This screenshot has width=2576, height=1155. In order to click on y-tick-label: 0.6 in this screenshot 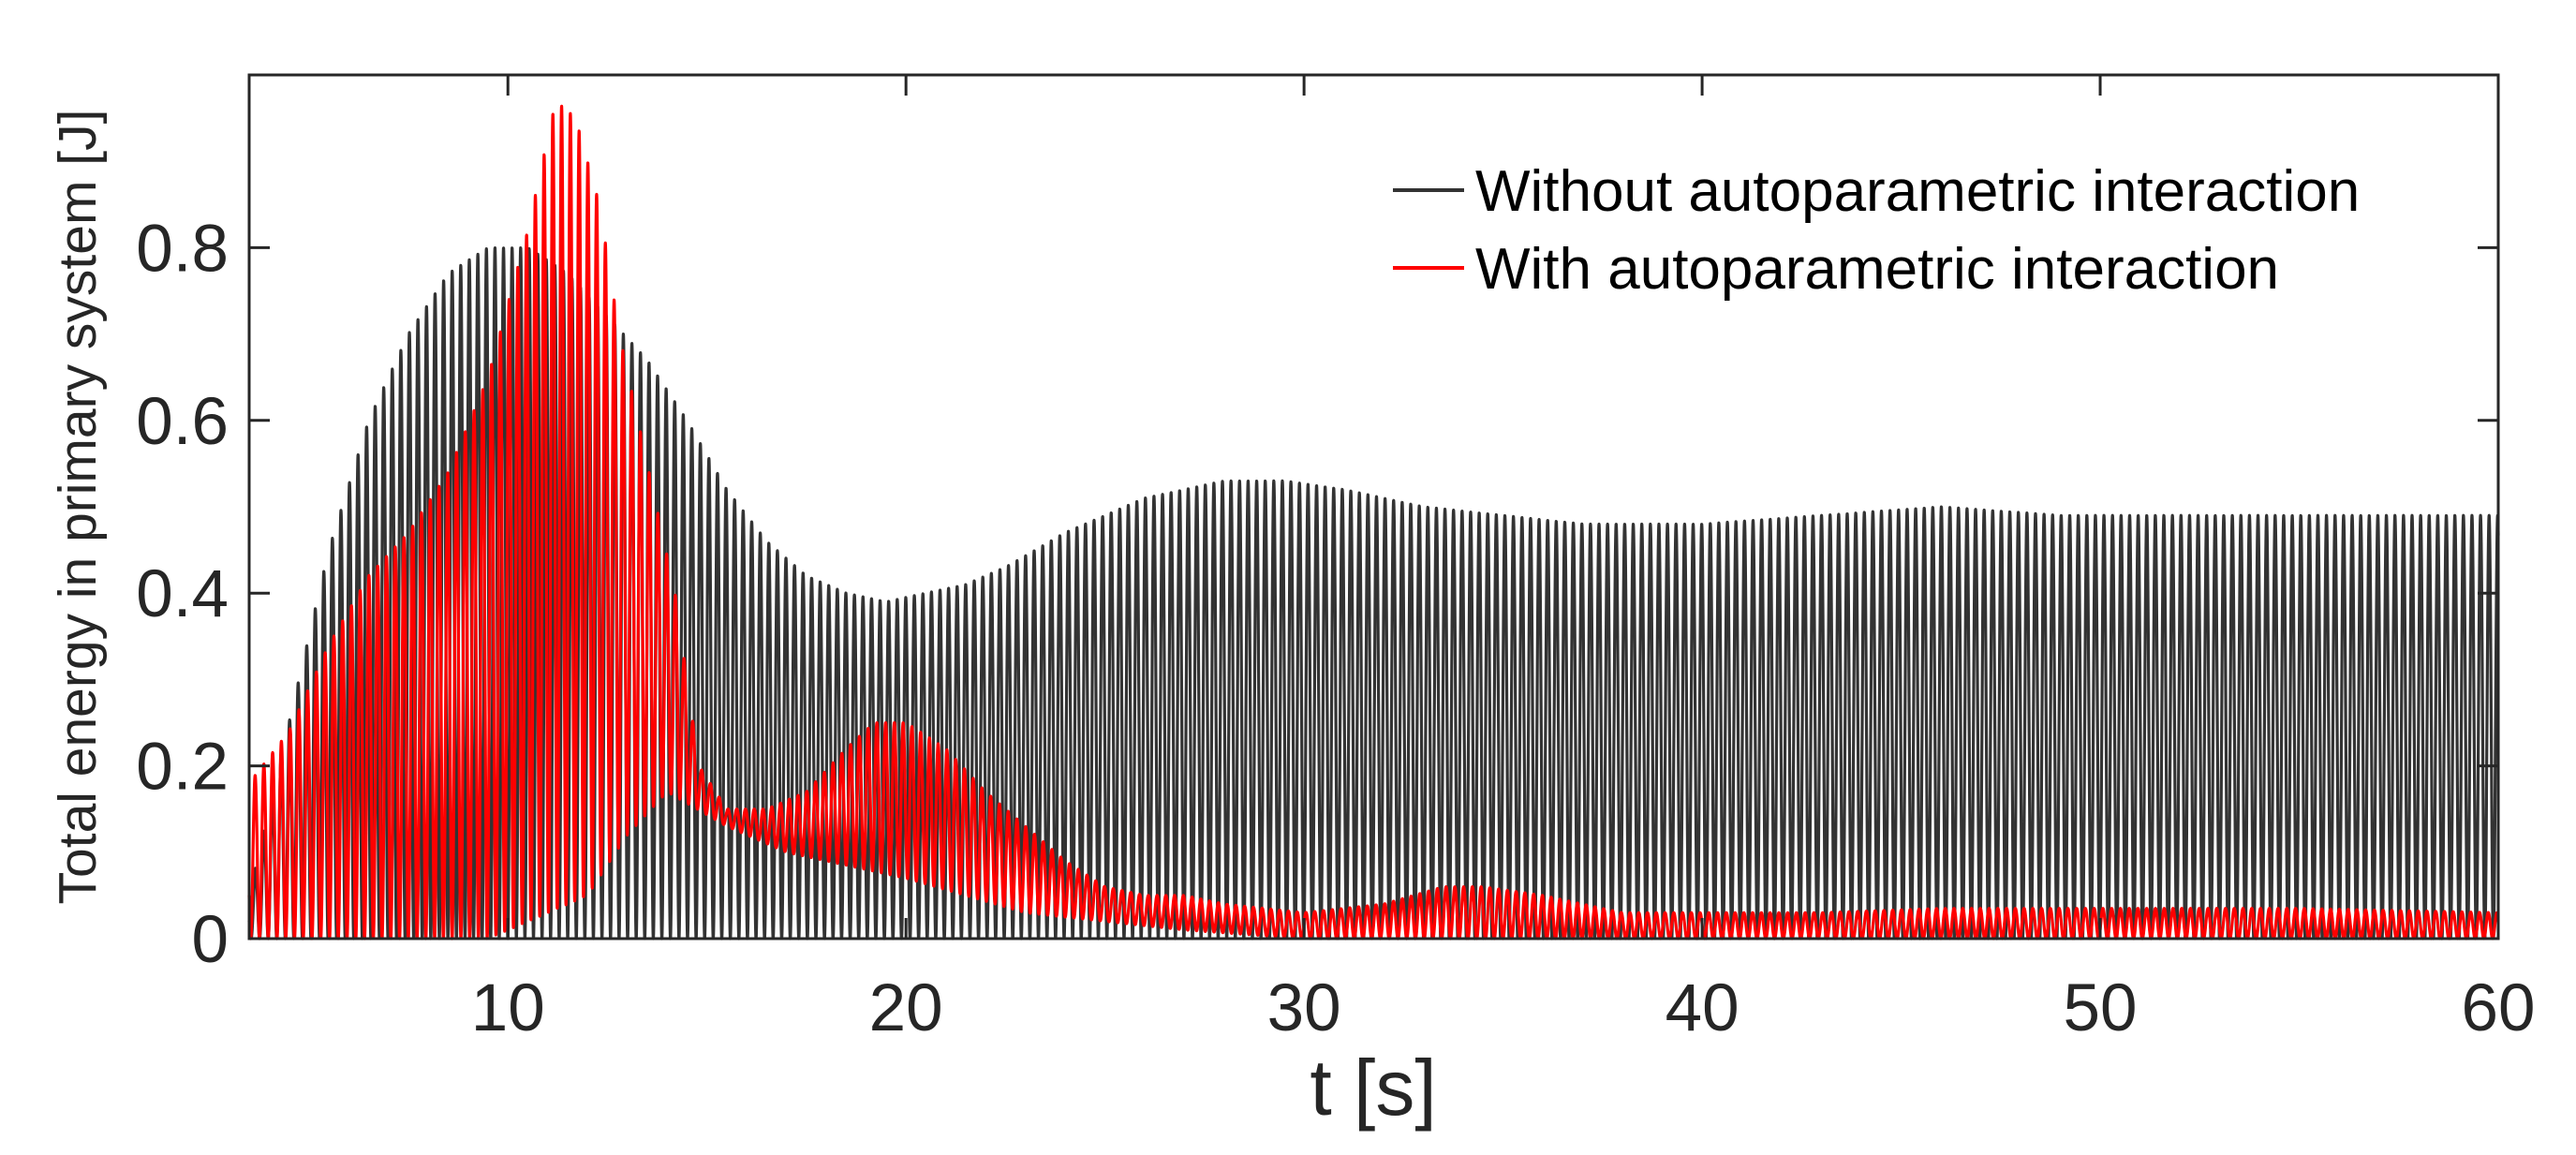, I will do `click(183, 422)`.